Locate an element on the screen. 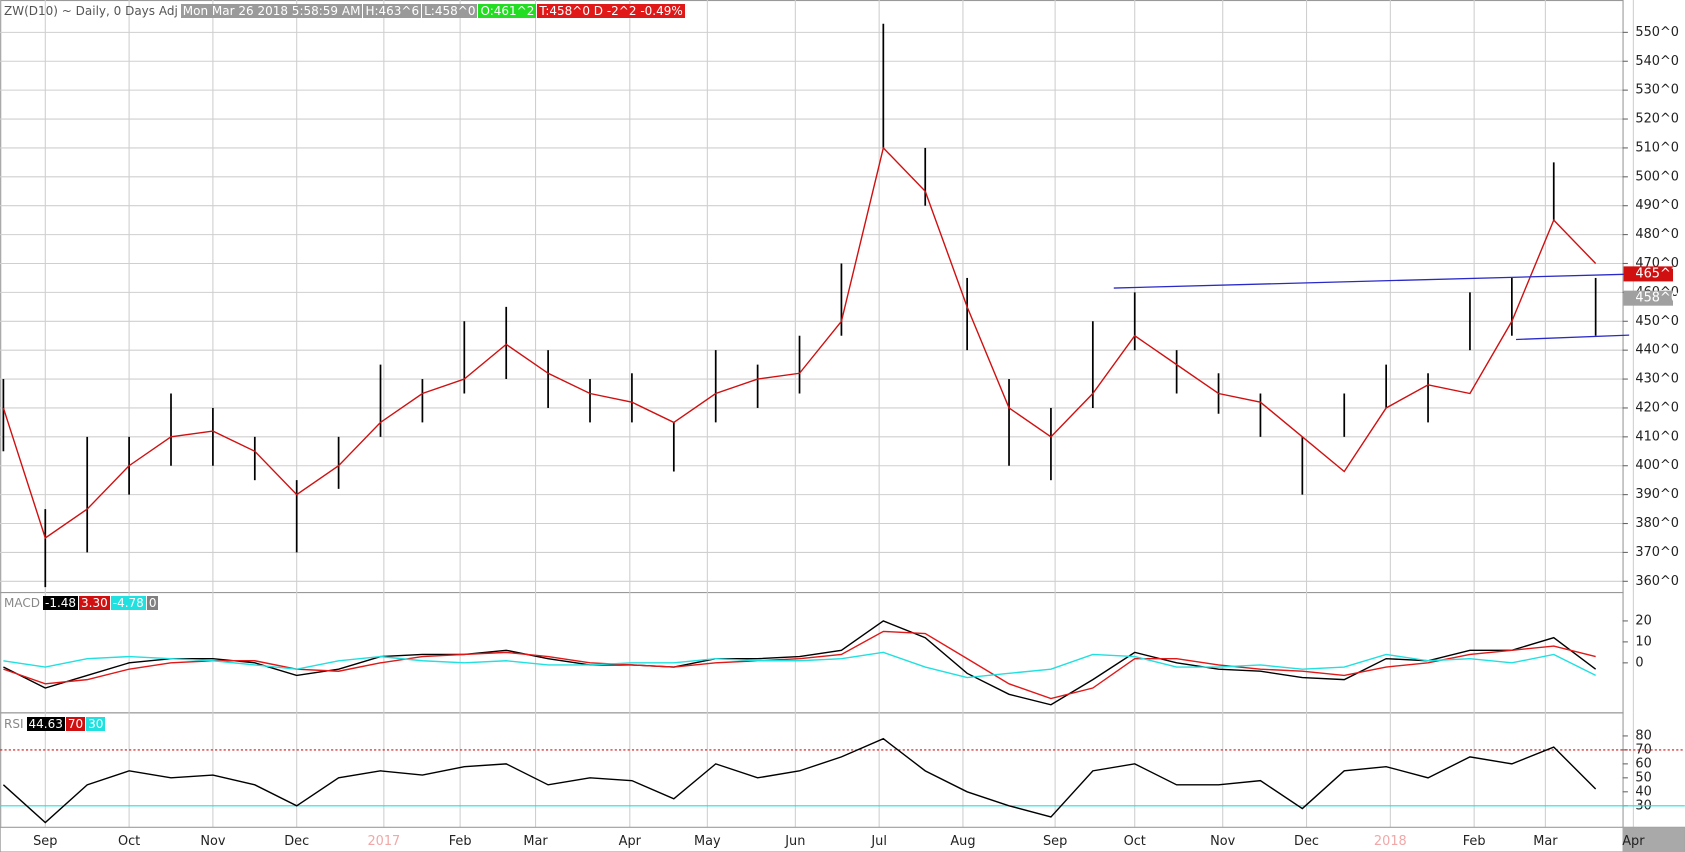 This screenshot has height=852, width=1685. y-tick-label: 500^0 is located at coordinates (1657, 176).